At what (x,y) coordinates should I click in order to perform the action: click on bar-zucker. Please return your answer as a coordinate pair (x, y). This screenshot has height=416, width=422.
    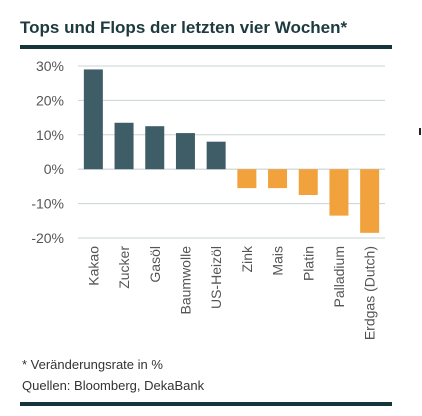
    Looking at the image, I should click on (124, 146).